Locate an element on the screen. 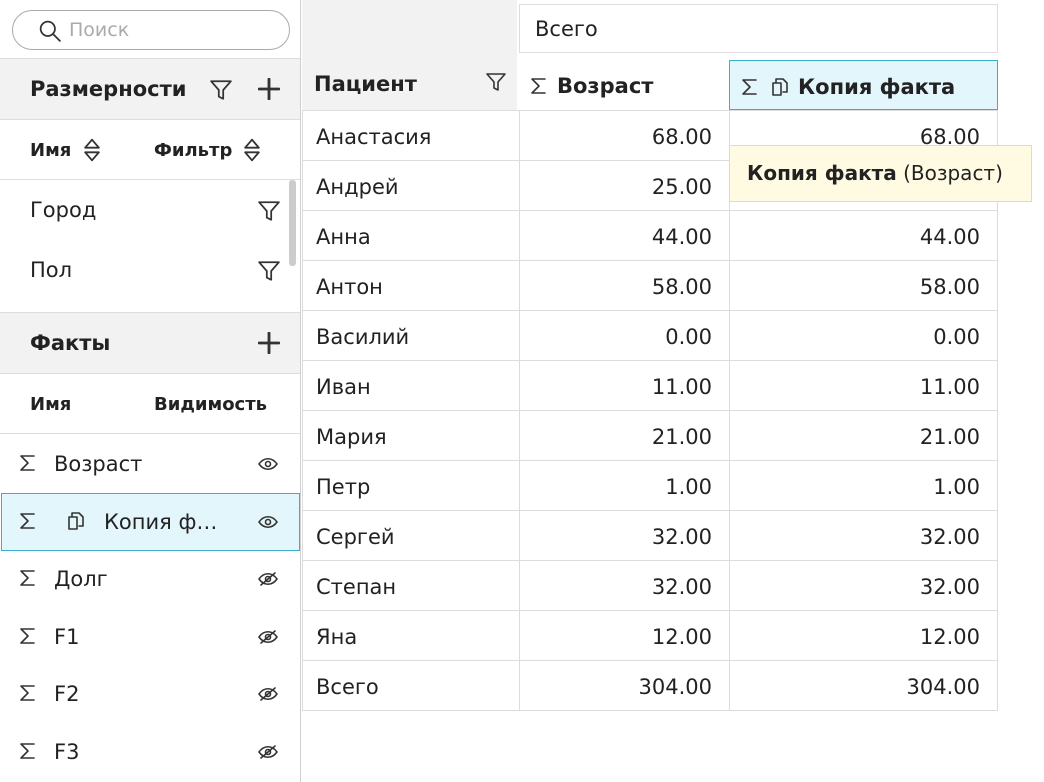  scrollbar is located at coordinates (292, 223).